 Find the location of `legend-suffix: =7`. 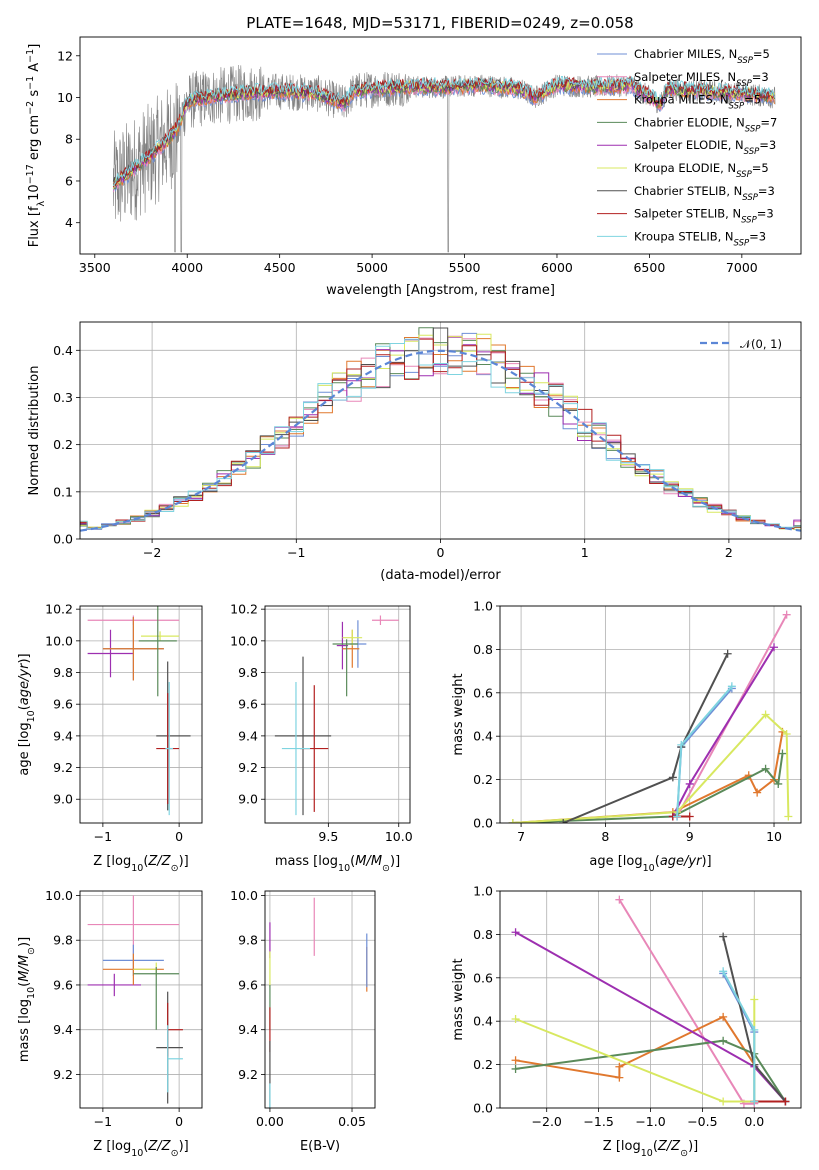

legend-suffix: =7 is located at coordinates (768, 122).